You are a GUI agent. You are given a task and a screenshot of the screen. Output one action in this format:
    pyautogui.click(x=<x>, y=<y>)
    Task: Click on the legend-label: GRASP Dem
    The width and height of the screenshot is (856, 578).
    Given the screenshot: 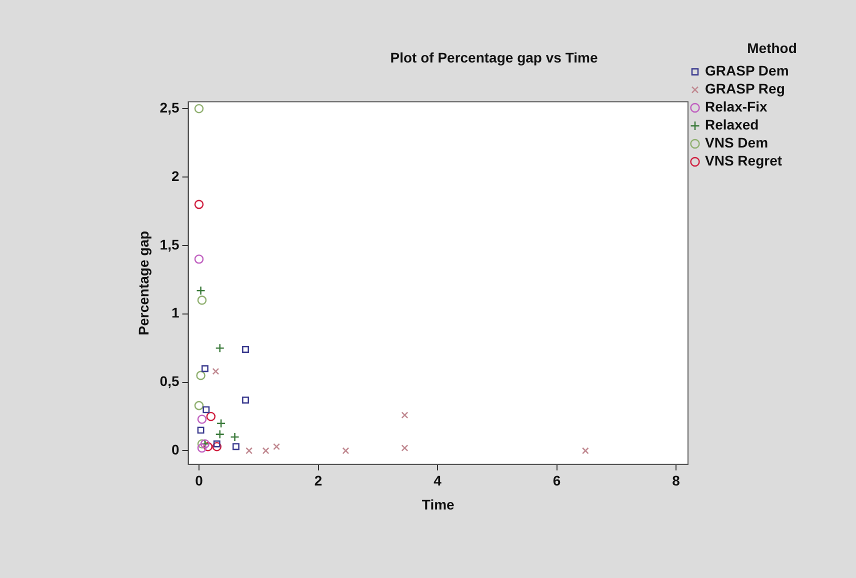 What is the action you would take?
    pyautogui.click(x=747, y=70)
    